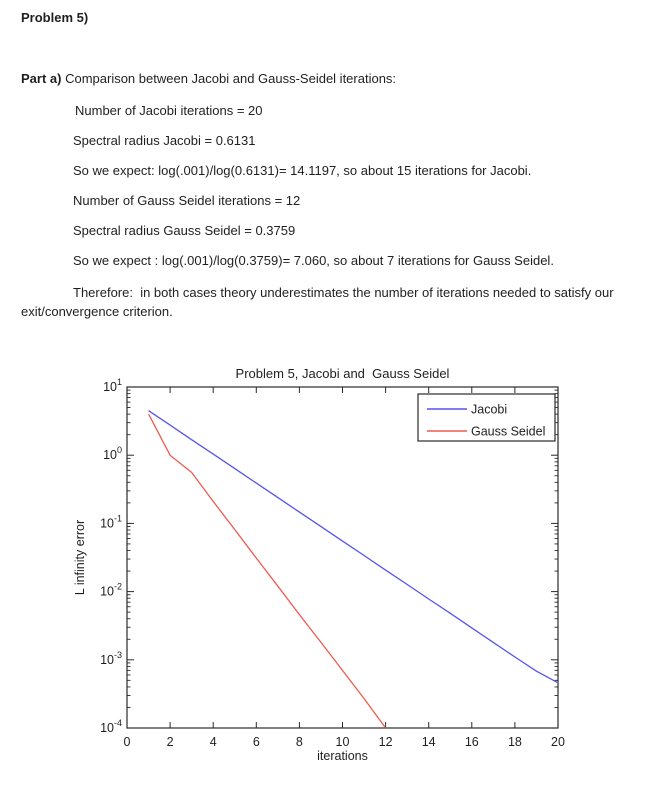 The width and height of the screenshot is (658, 806). Describe the element at coordinates (111, 521) in the screenshot. I see `y-tick-label: 10⁻¹` at that location.